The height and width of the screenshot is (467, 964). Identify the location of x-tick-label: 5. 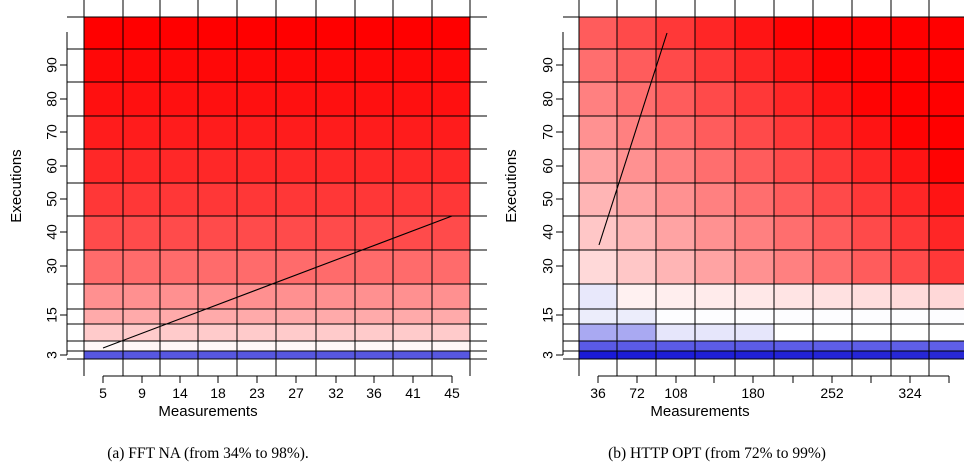
(103, 393).